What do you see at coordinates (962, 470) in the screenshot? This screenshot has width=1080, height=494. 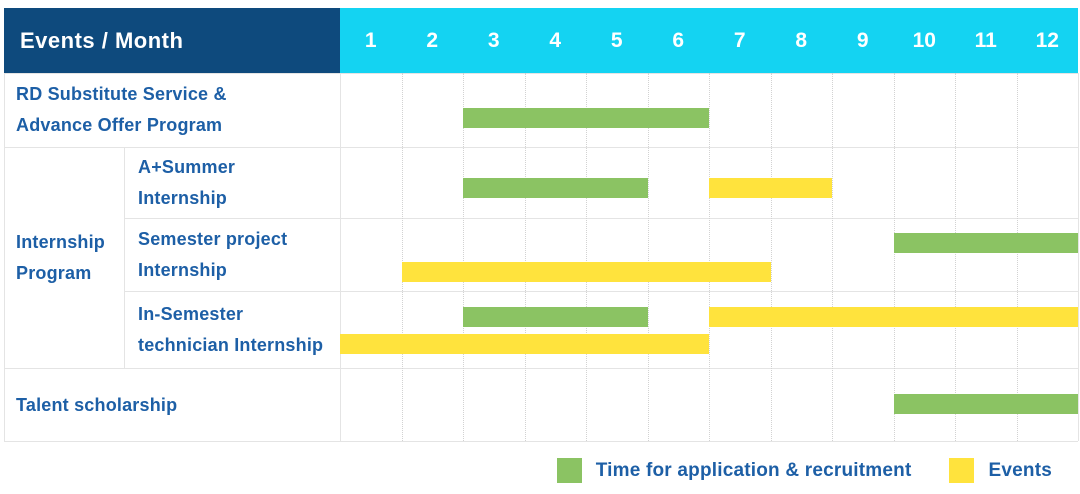 I see `events-swatch-icon` at bounding box center [962, 470].